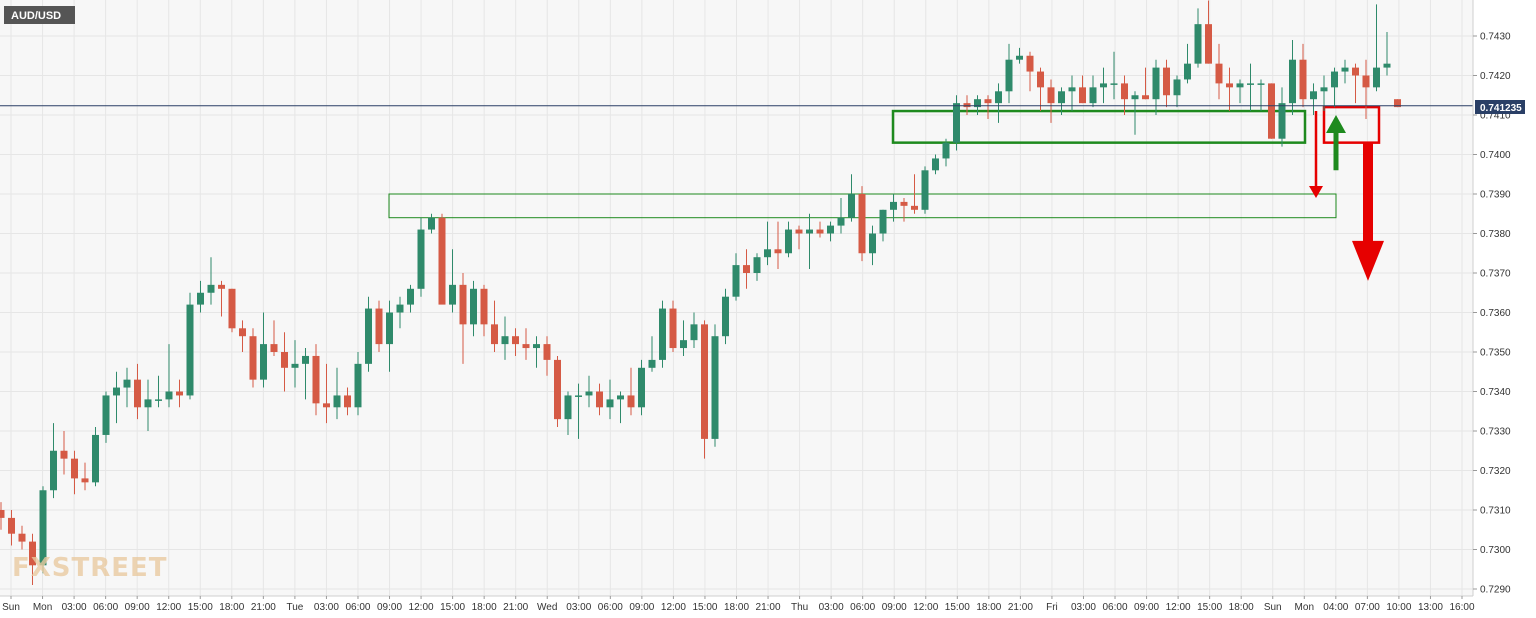  I want to click on y-tick-label: 0.7420, so click(1495, 76).